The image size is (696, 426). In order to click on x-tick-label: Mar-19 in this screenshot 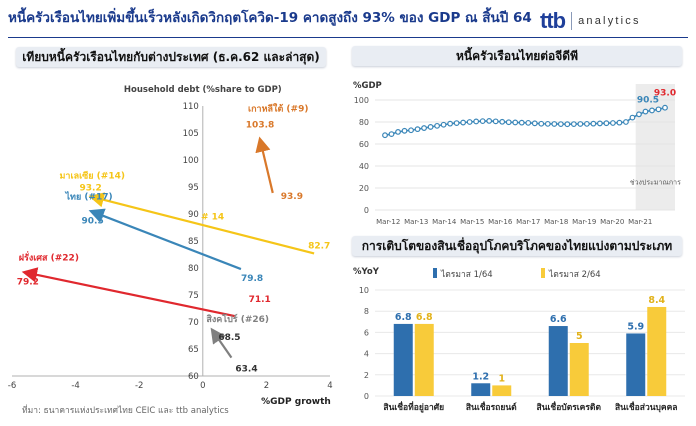, I will do `click(584, 222)`.